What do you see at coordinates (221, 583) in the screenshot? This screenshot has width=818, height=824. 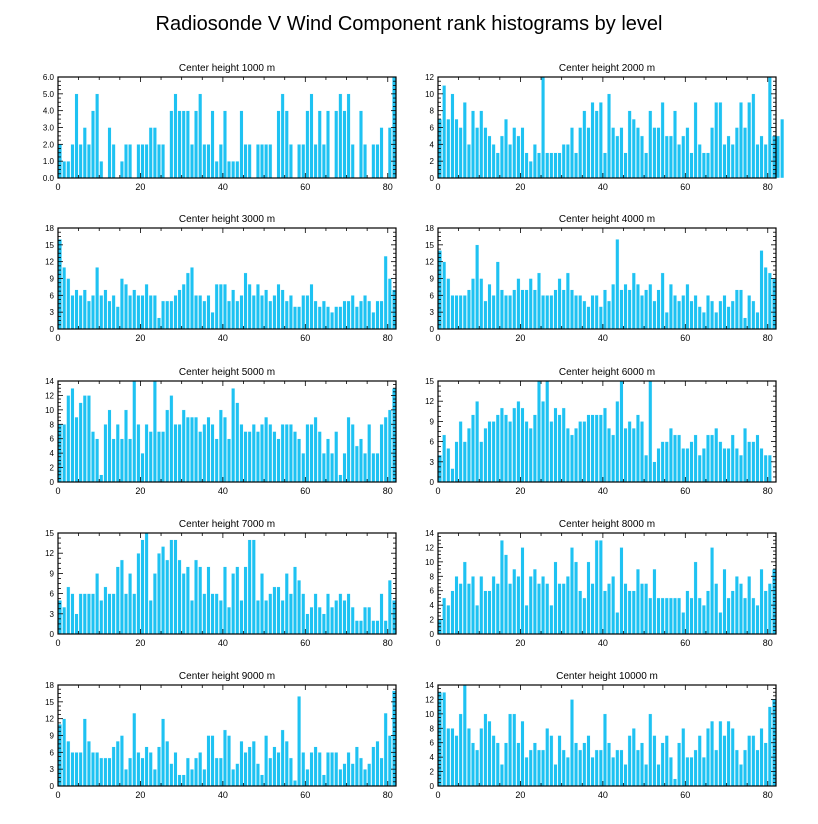 I see `chart-panel: Center height 7000 m 0 20 40 60 80 0 3 6 9 12 15` at bounding box center [221, 583].